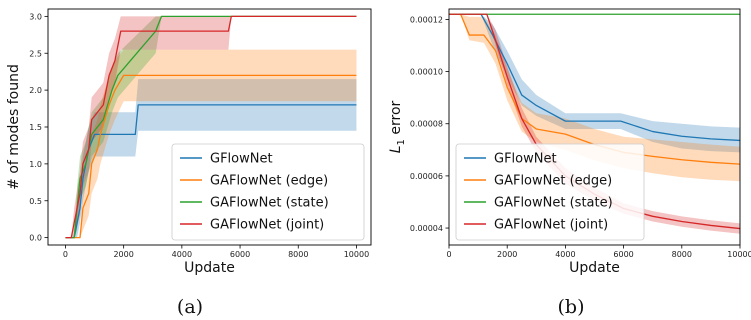 The image size is (751, 320). Describe the element at coordinates (35, 127) in the screenshot. I see `y-tick-label: 1.5` at that location.